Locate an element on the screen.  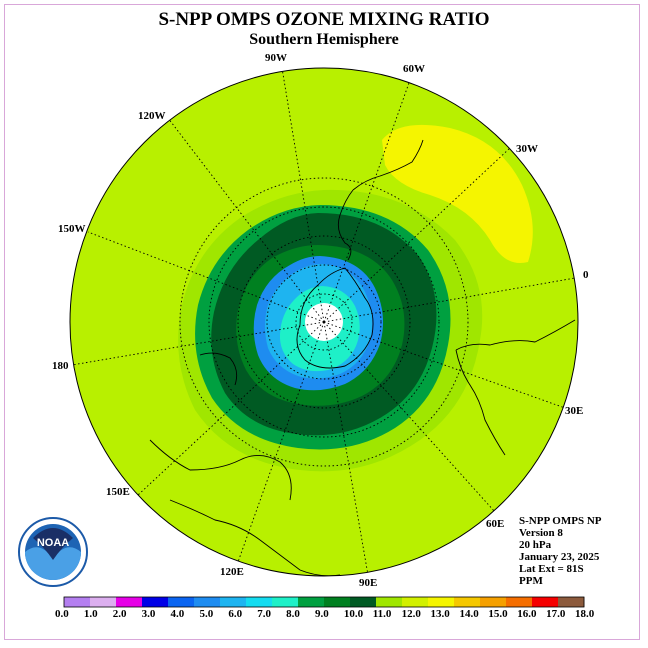
info-instrument: S-NPP OMPS NP is located at coordinates (560, 521).